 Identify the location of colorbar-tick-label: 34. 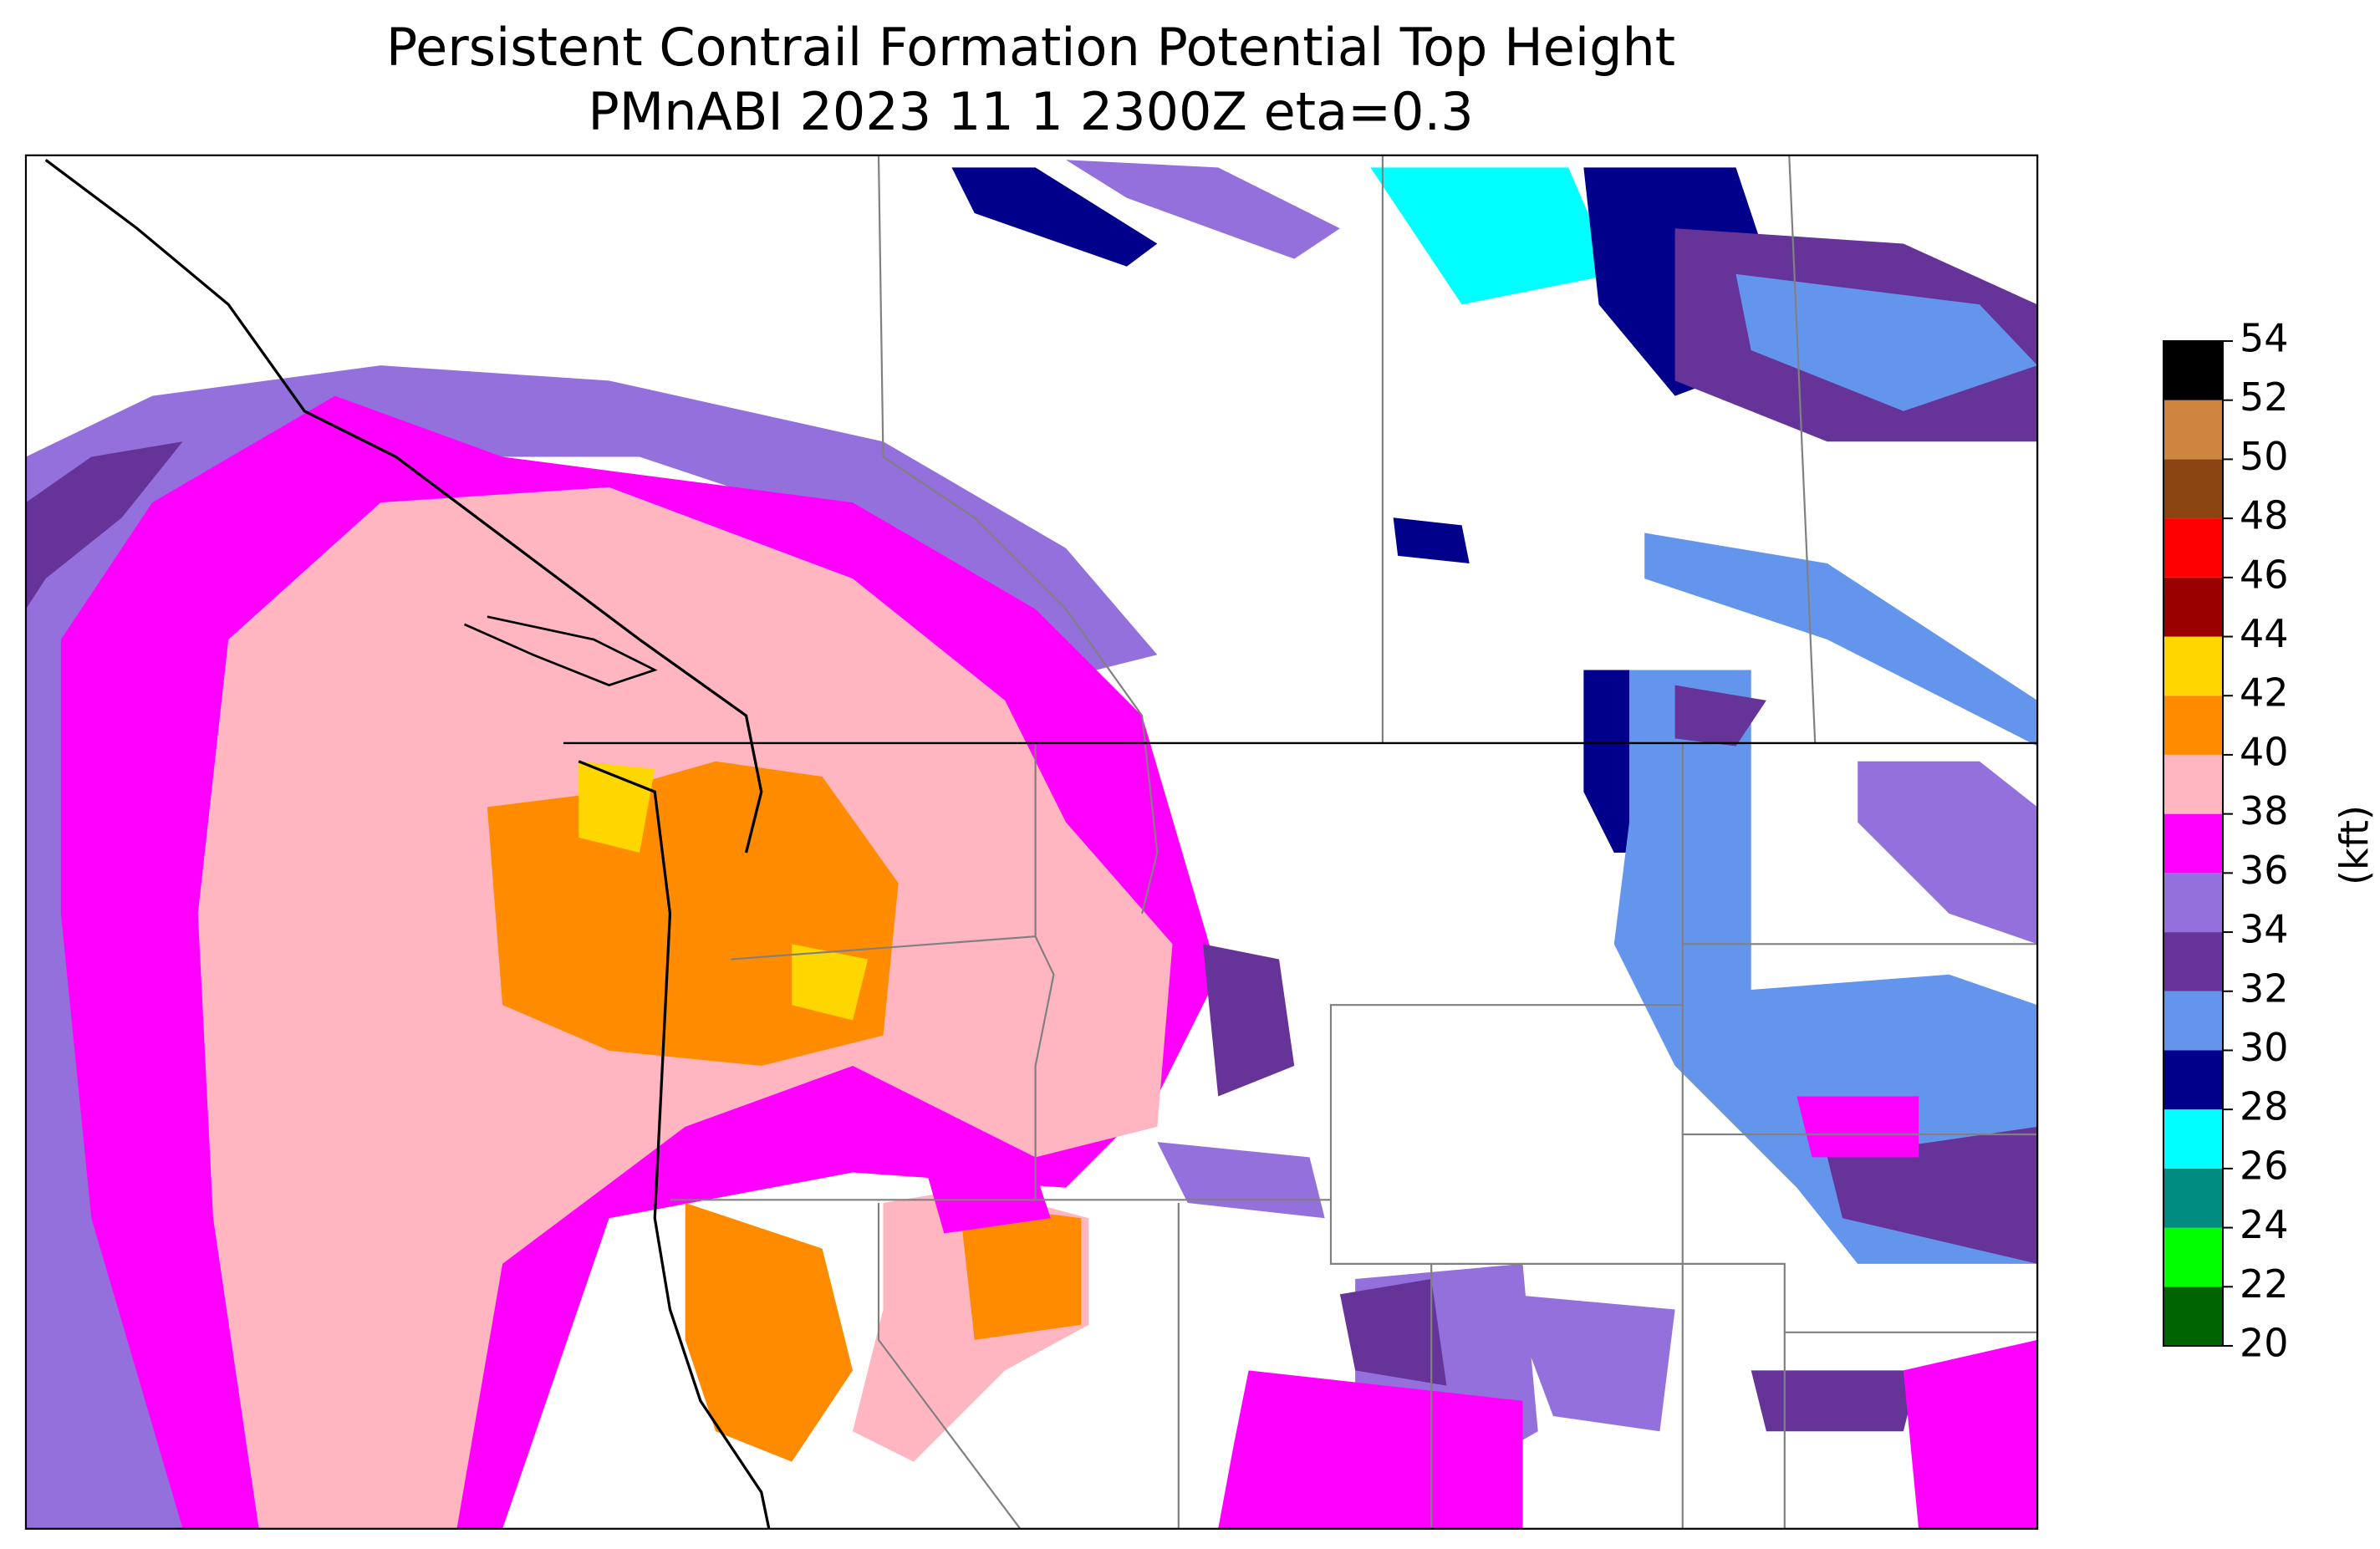
(2264, 929).